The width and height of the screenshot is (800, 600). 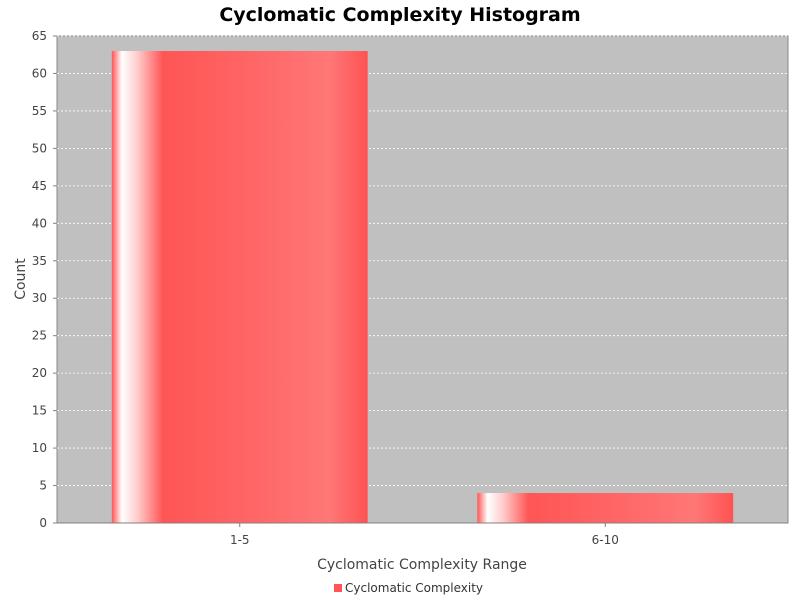 I want to click on y-tick-label: 50, so click(x=39, y=148).